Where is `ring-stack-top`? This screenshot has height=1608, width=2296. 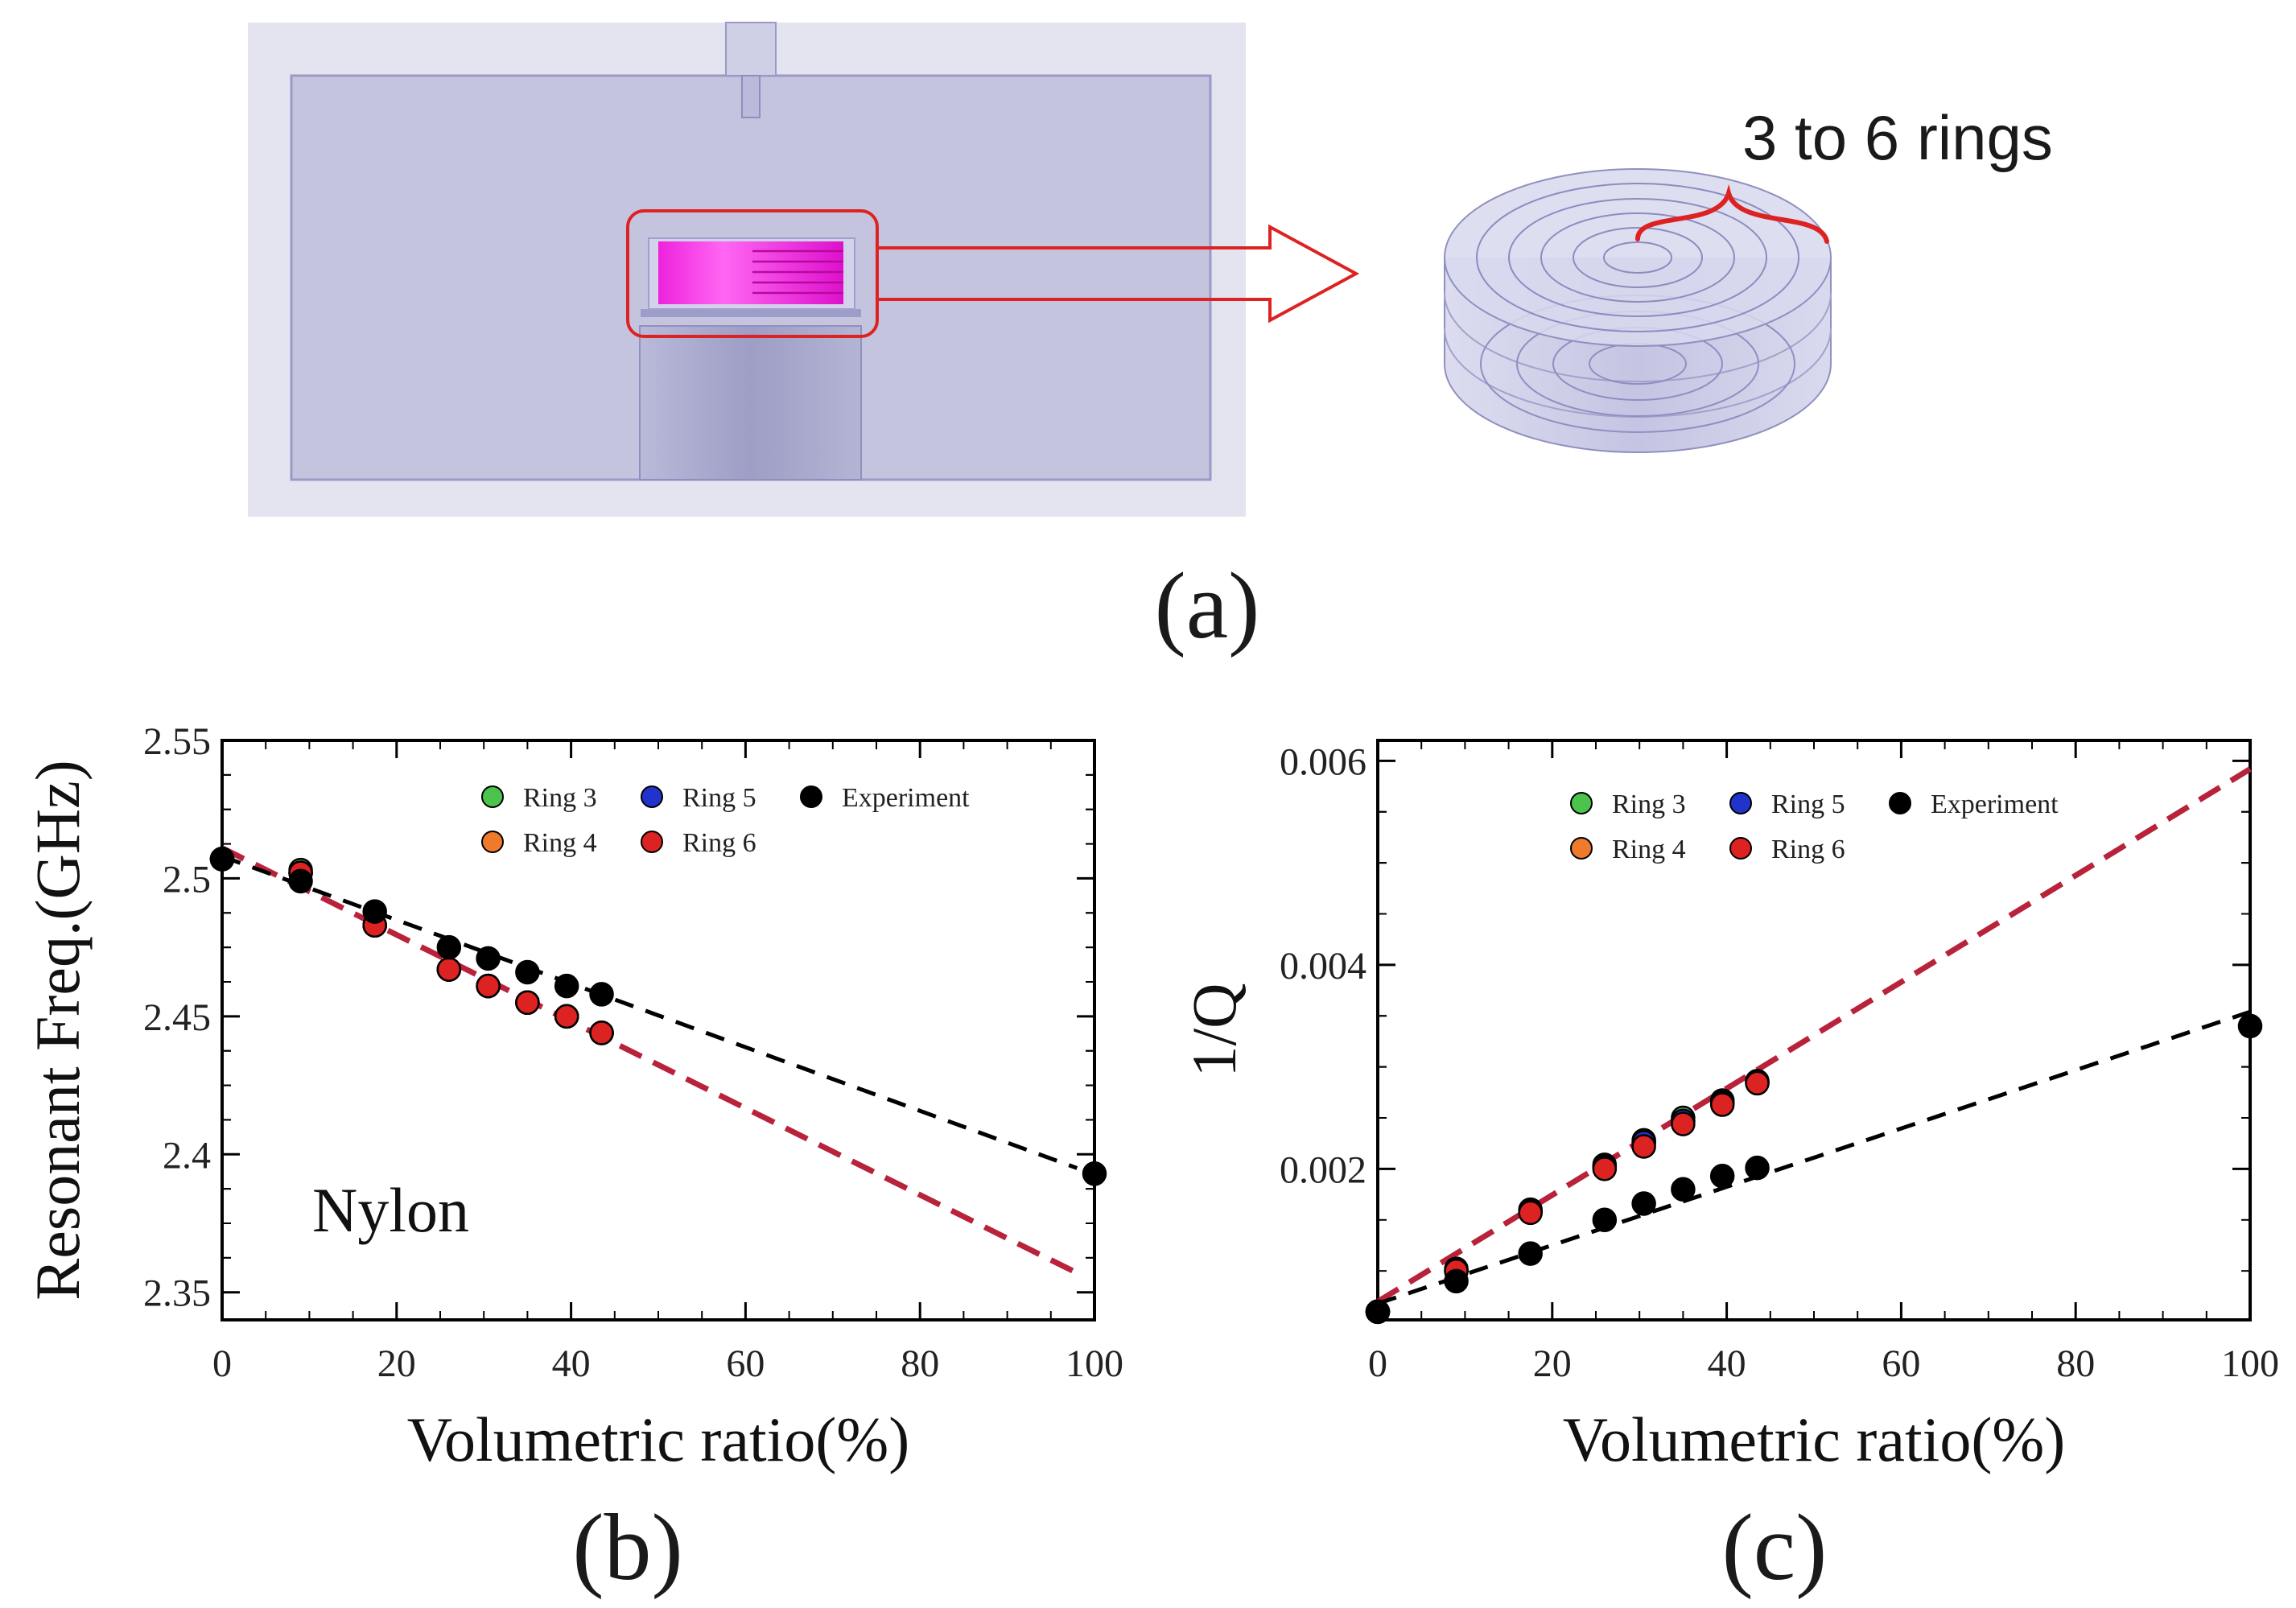
ring-stack-top is located at coordinates (1638, 257).